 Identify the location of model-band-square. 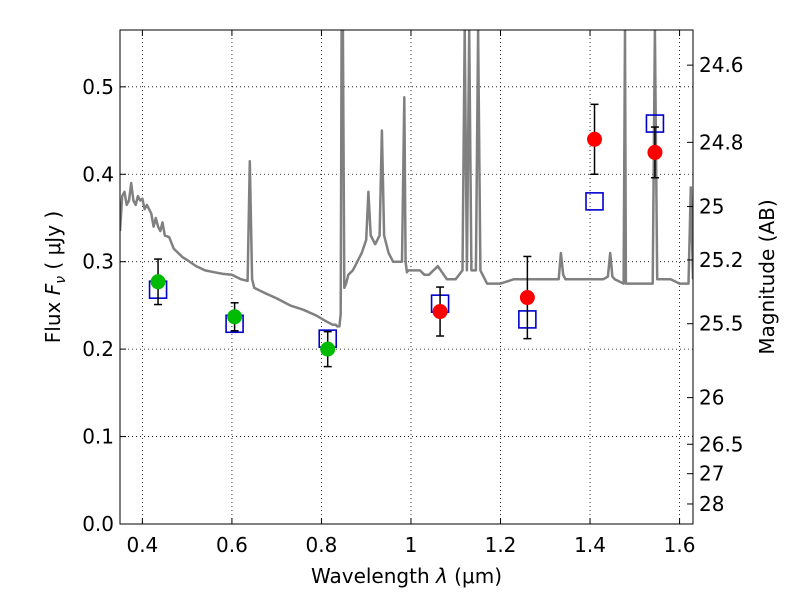
(594, 201).